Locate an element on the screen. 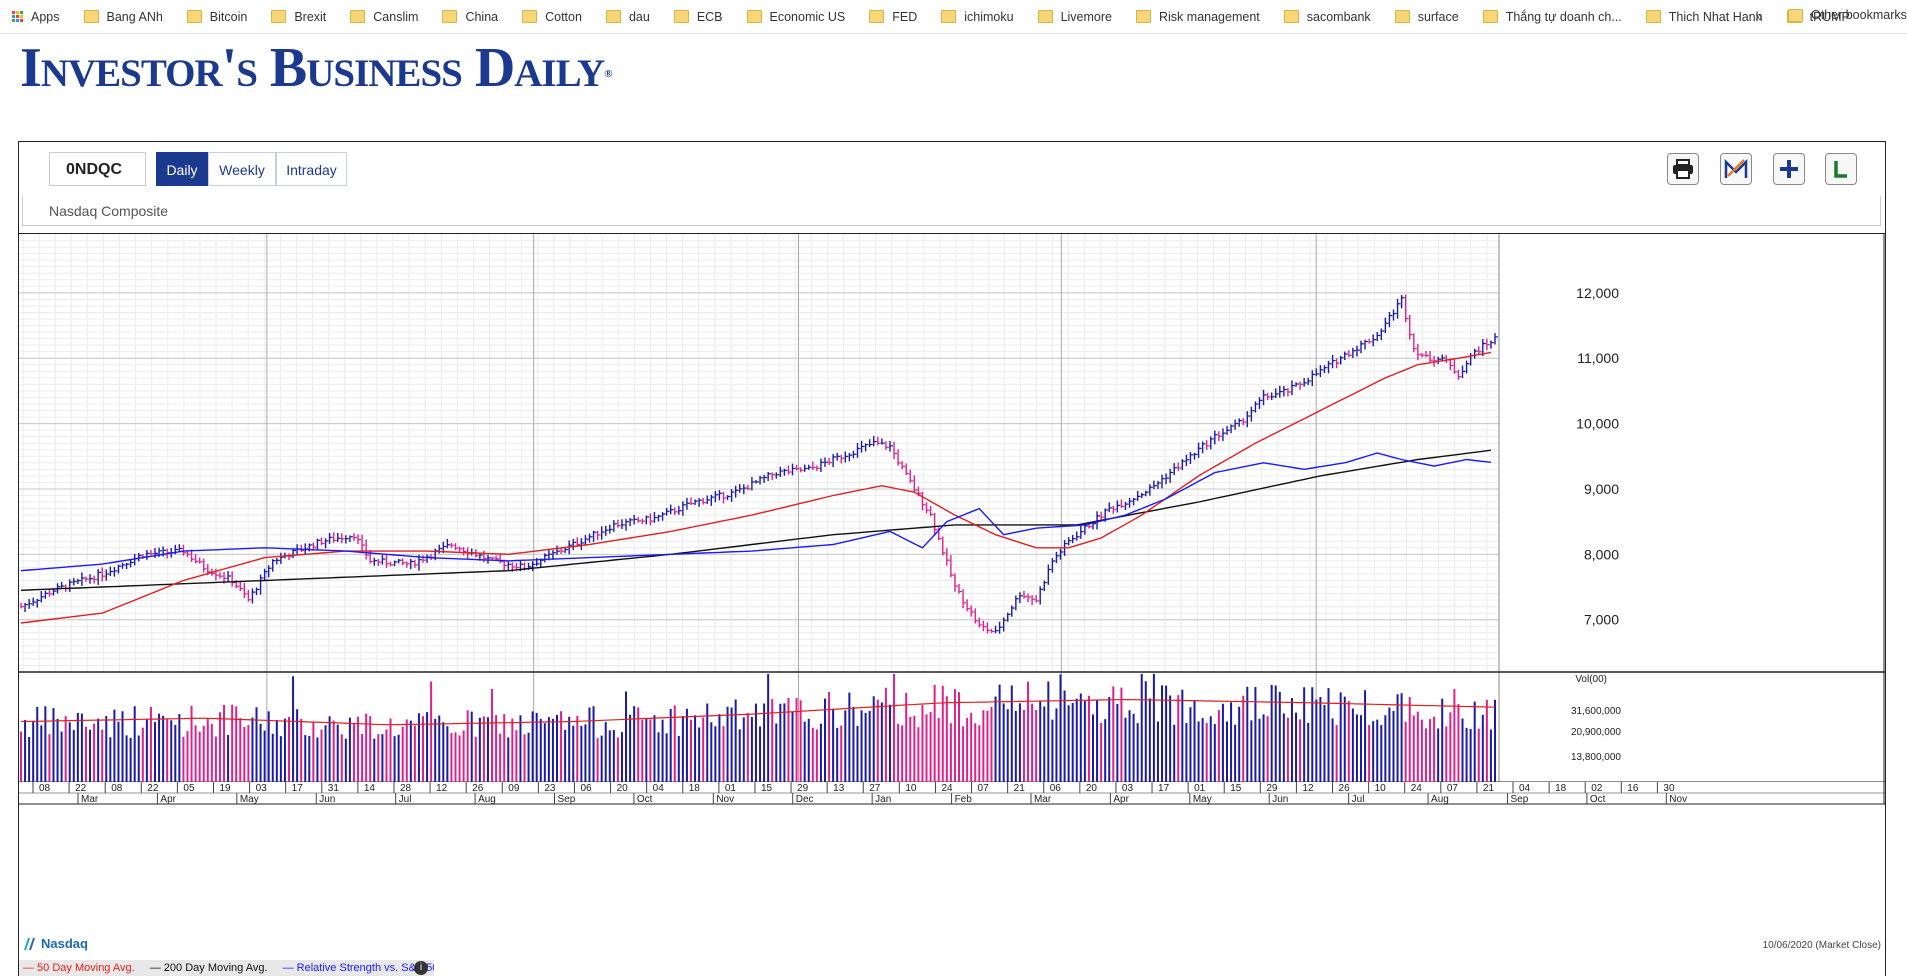  bookmark-folder: Bitcoin is located at coordinates (217, 16).